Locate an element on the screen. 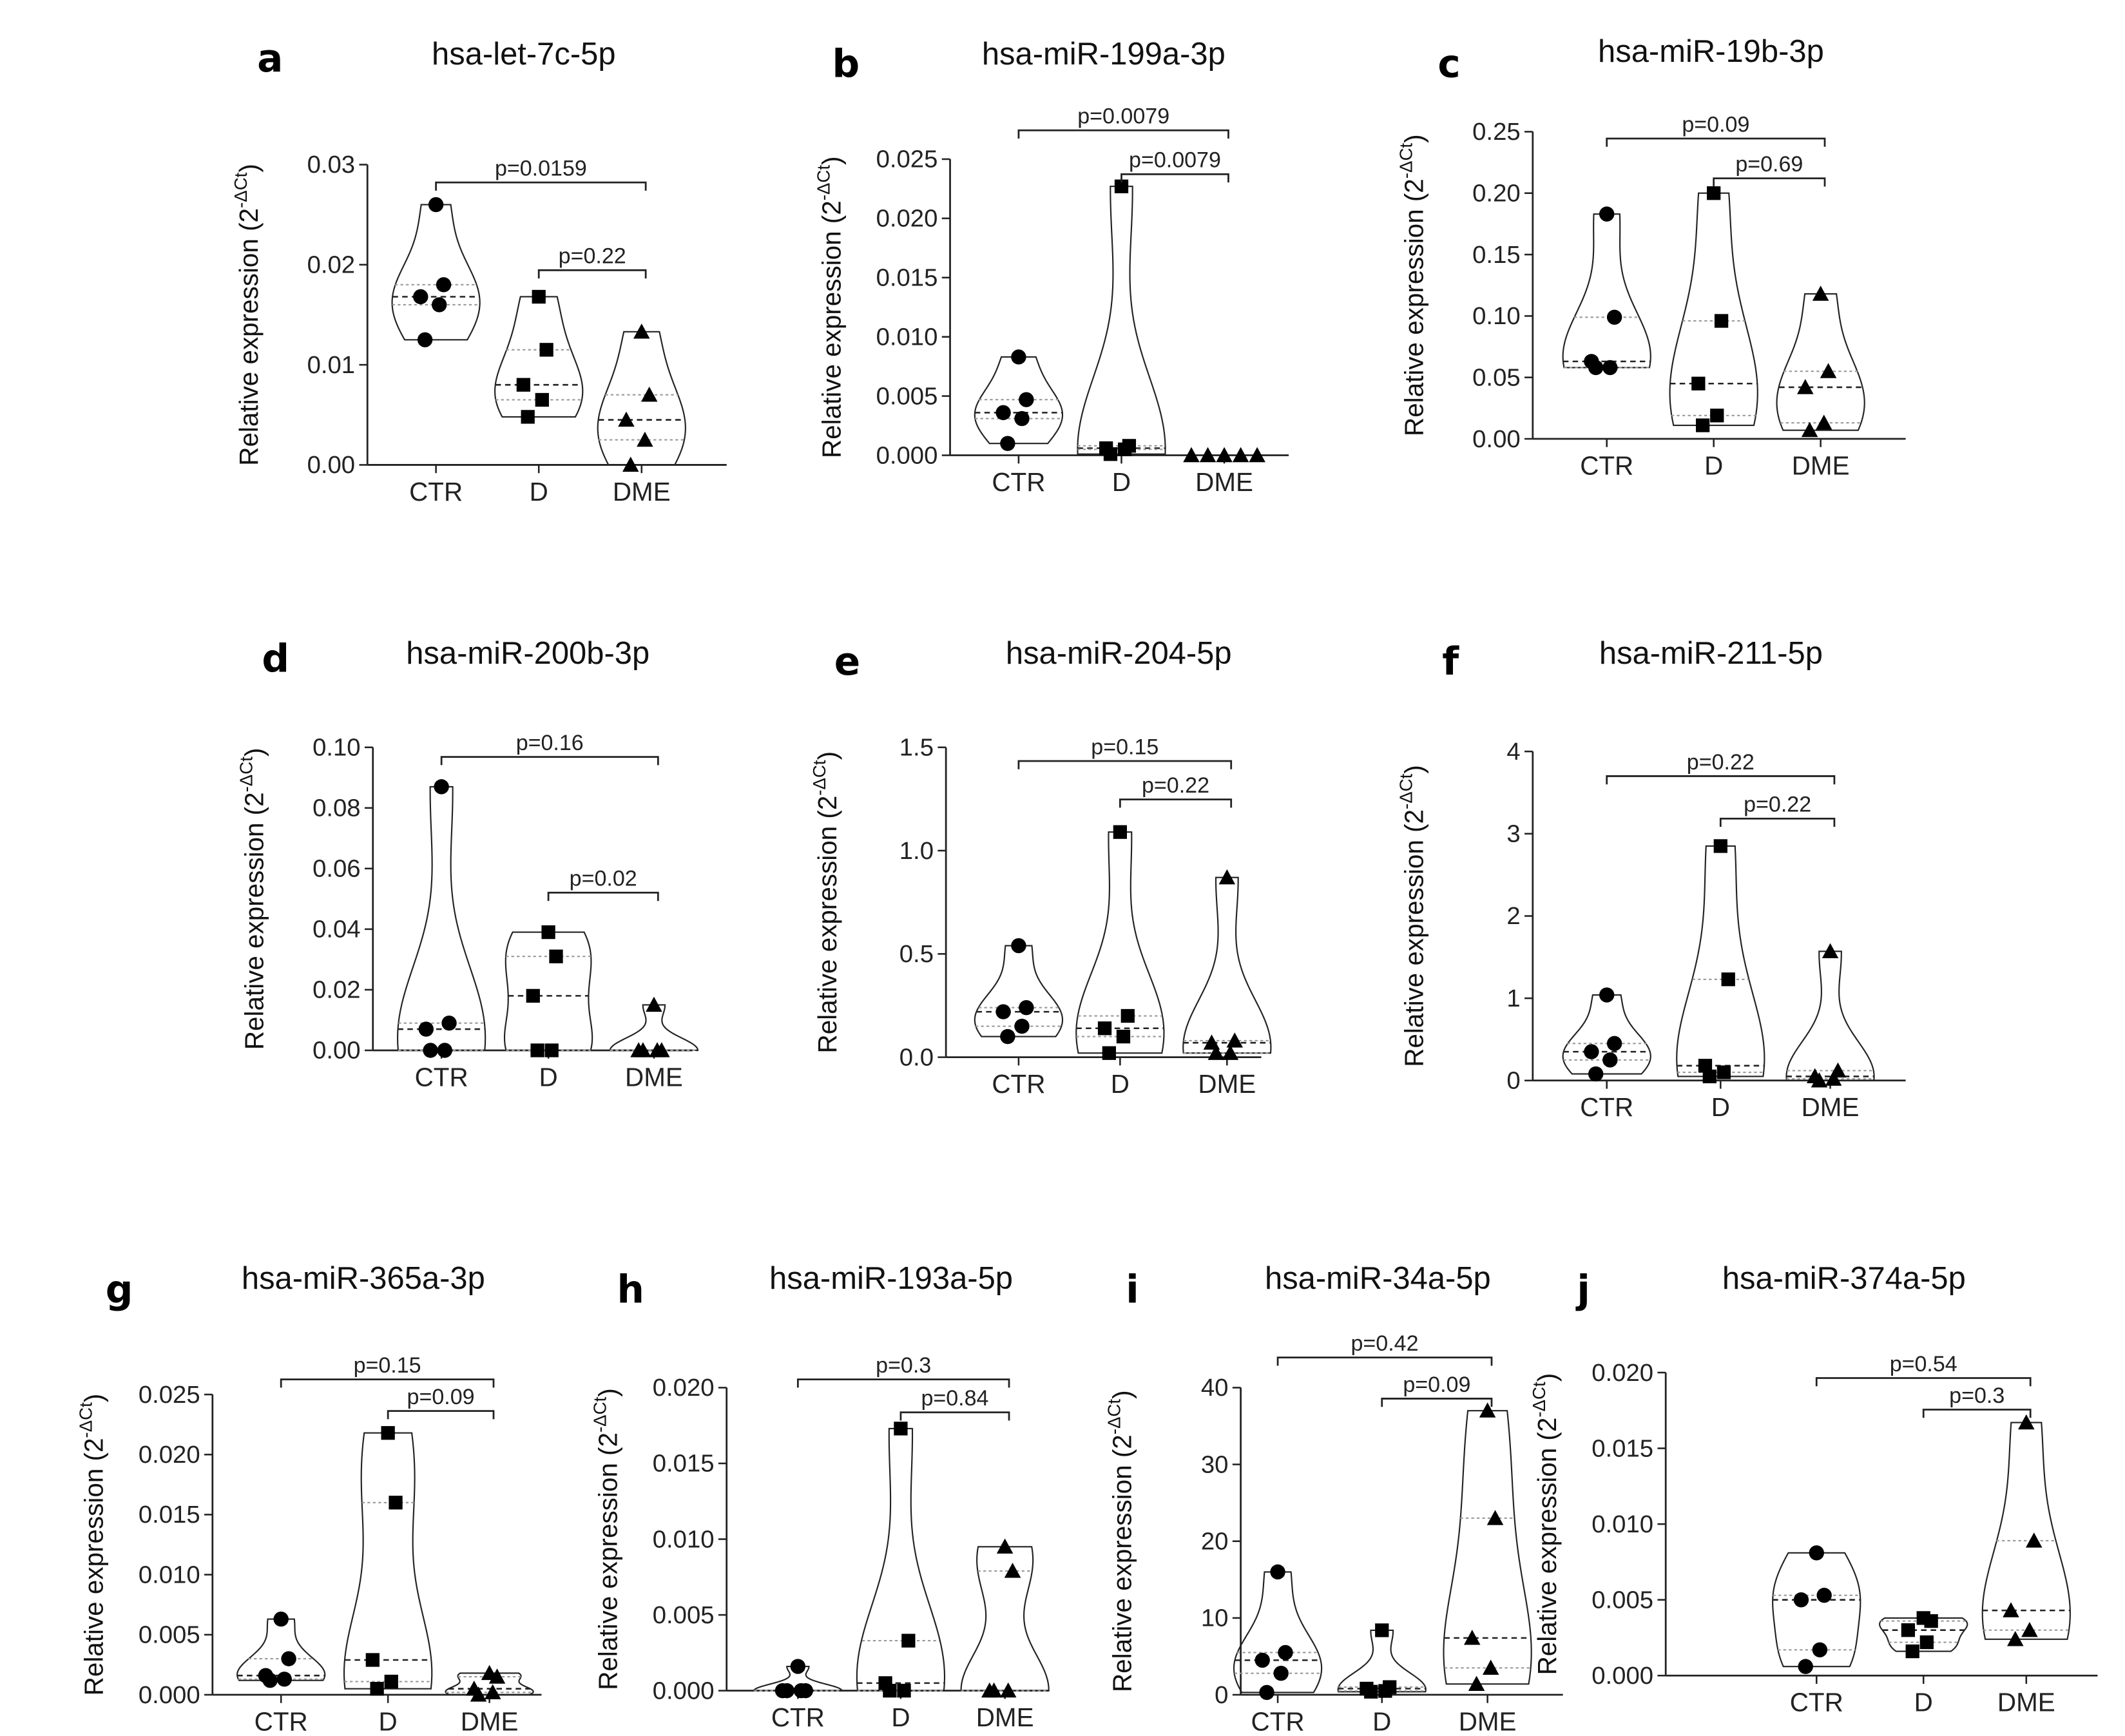 The height and width of the screenshot is (1736, 2125). panel-letter: f is located at coordinates (1450, 662).